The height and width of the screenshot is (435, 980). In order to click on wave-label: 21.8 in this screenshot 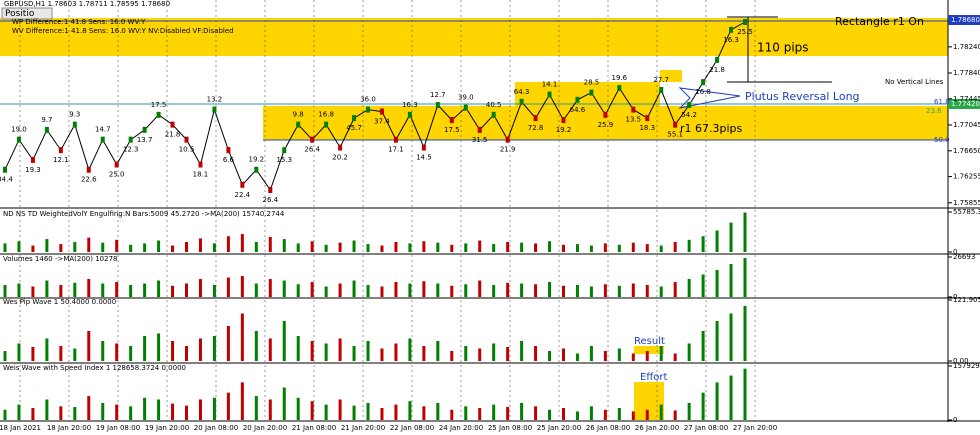, I will do `click(173, 135)`.